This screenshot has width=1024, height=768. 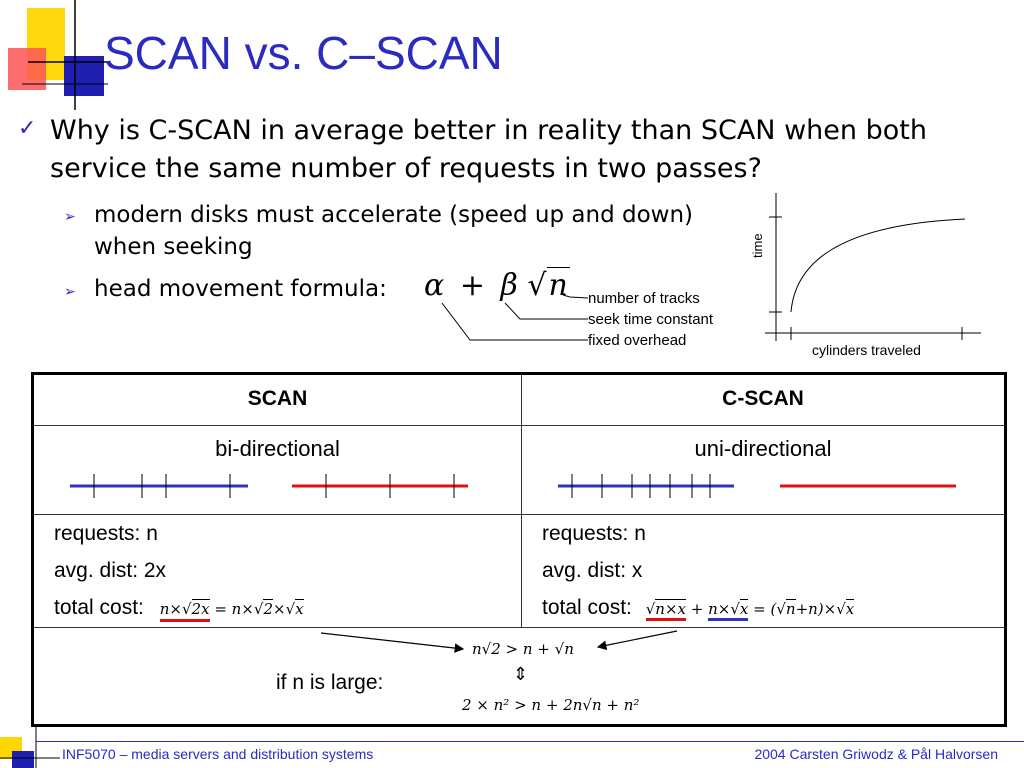 What do you see at coordinates (637, 340) in the screenshot?
I see `label-fixed-overhead: fixed overhead` at bounding box center [637, 340].